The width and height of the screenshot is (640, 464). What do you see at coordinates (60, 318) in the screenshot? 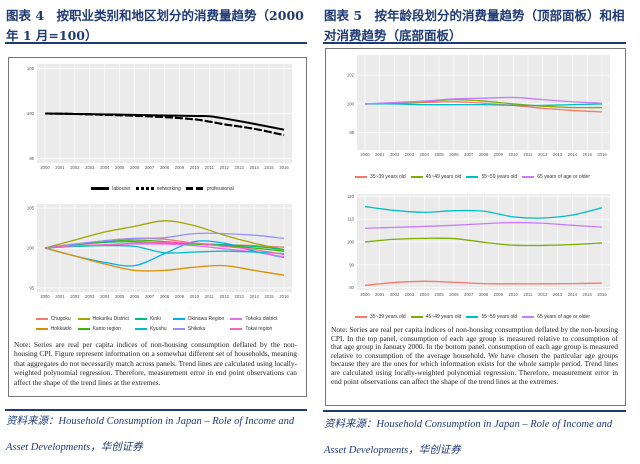
I see `legend-label: Chugoku` at bounding box center [60, 318].